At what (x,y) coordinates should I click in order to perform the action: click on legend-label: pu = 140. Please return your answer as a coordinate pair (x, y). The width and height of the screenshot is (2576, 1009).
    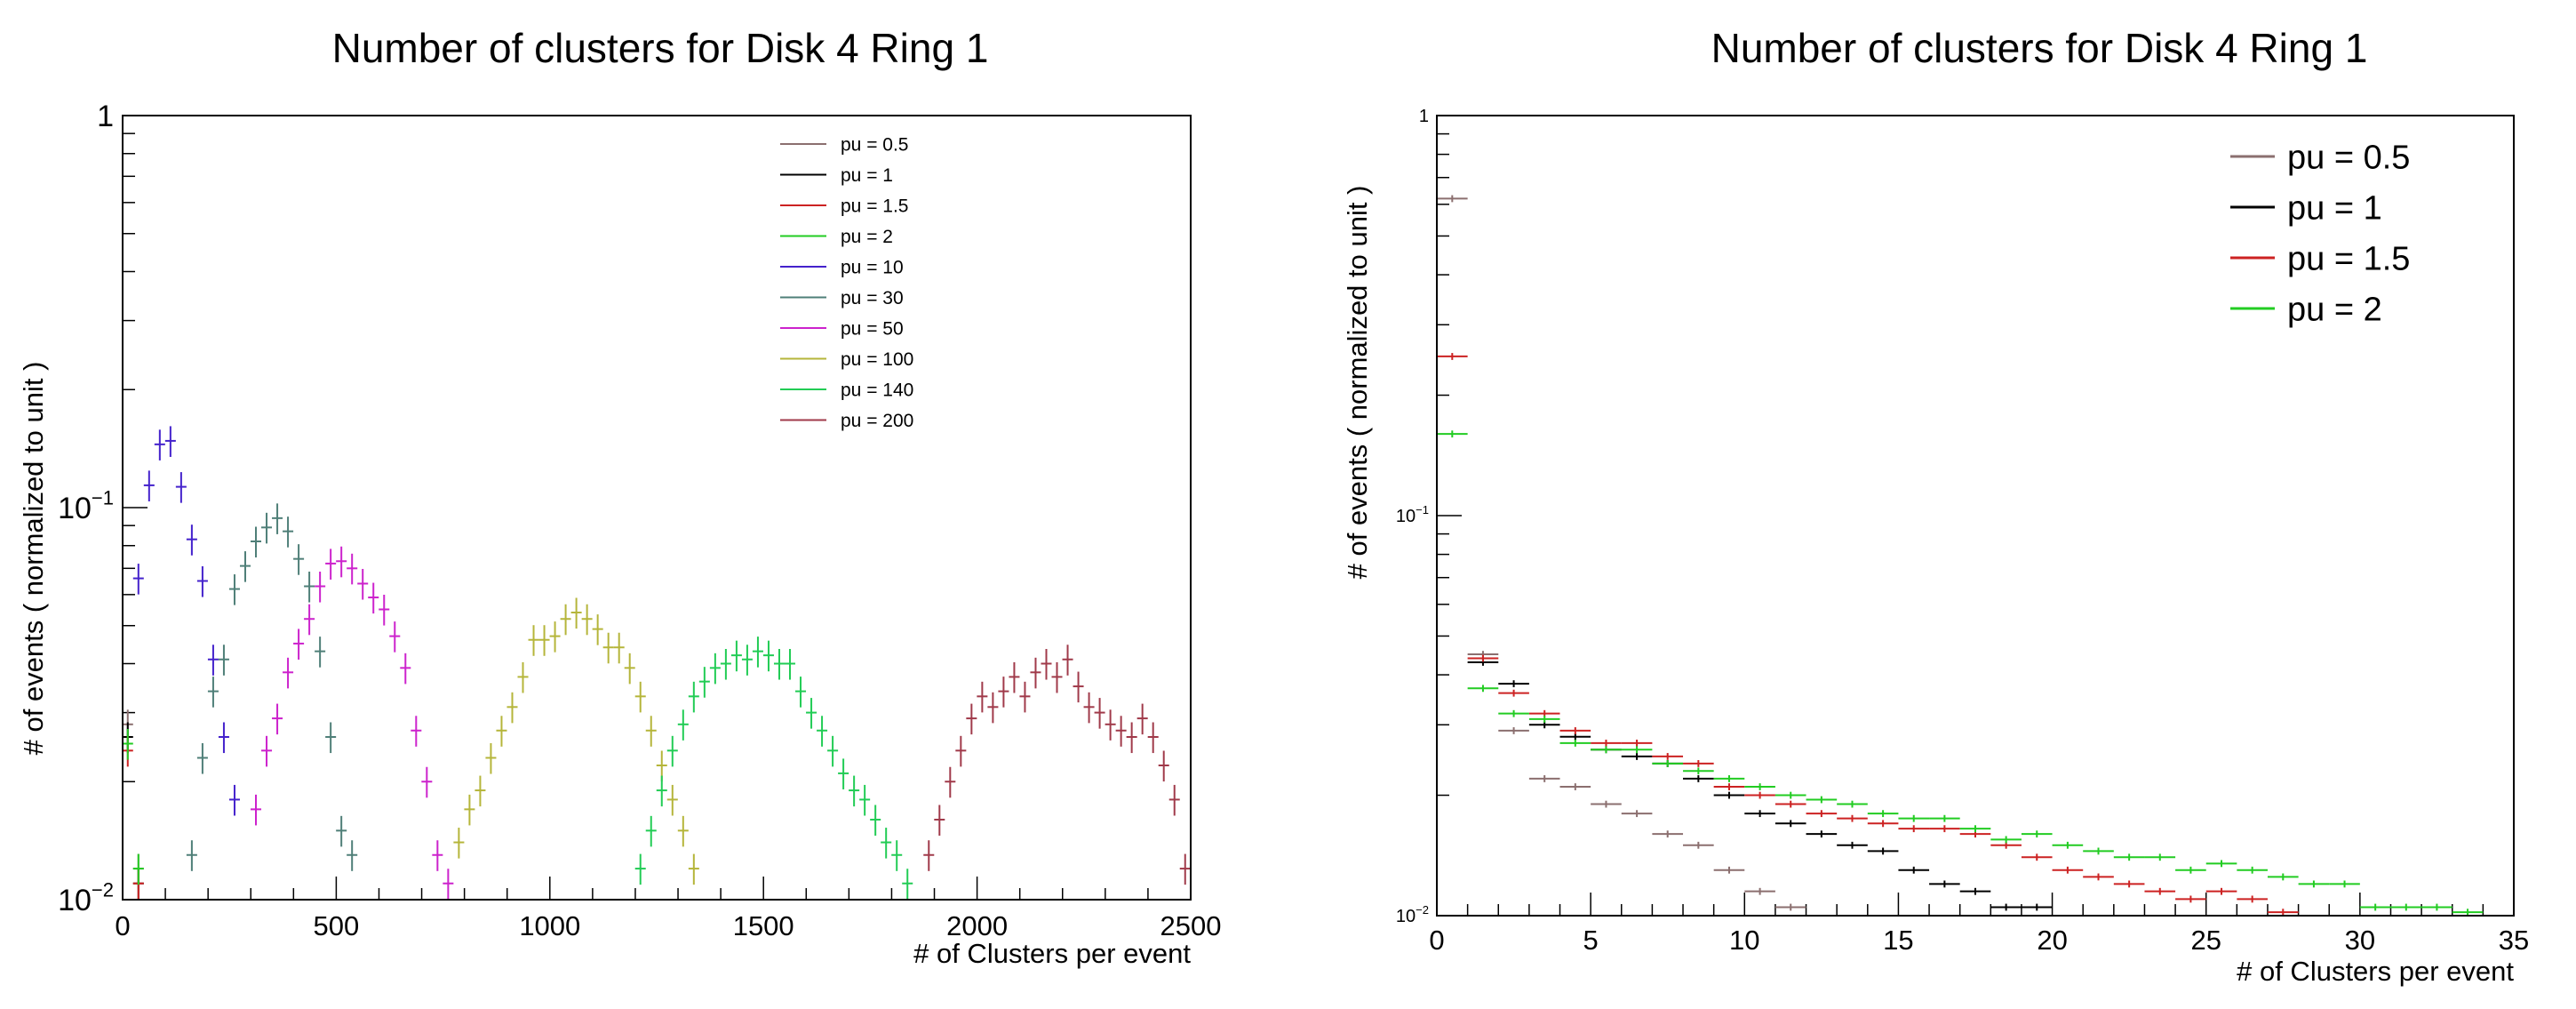
    Looking at the image, I should click on (877, 390).